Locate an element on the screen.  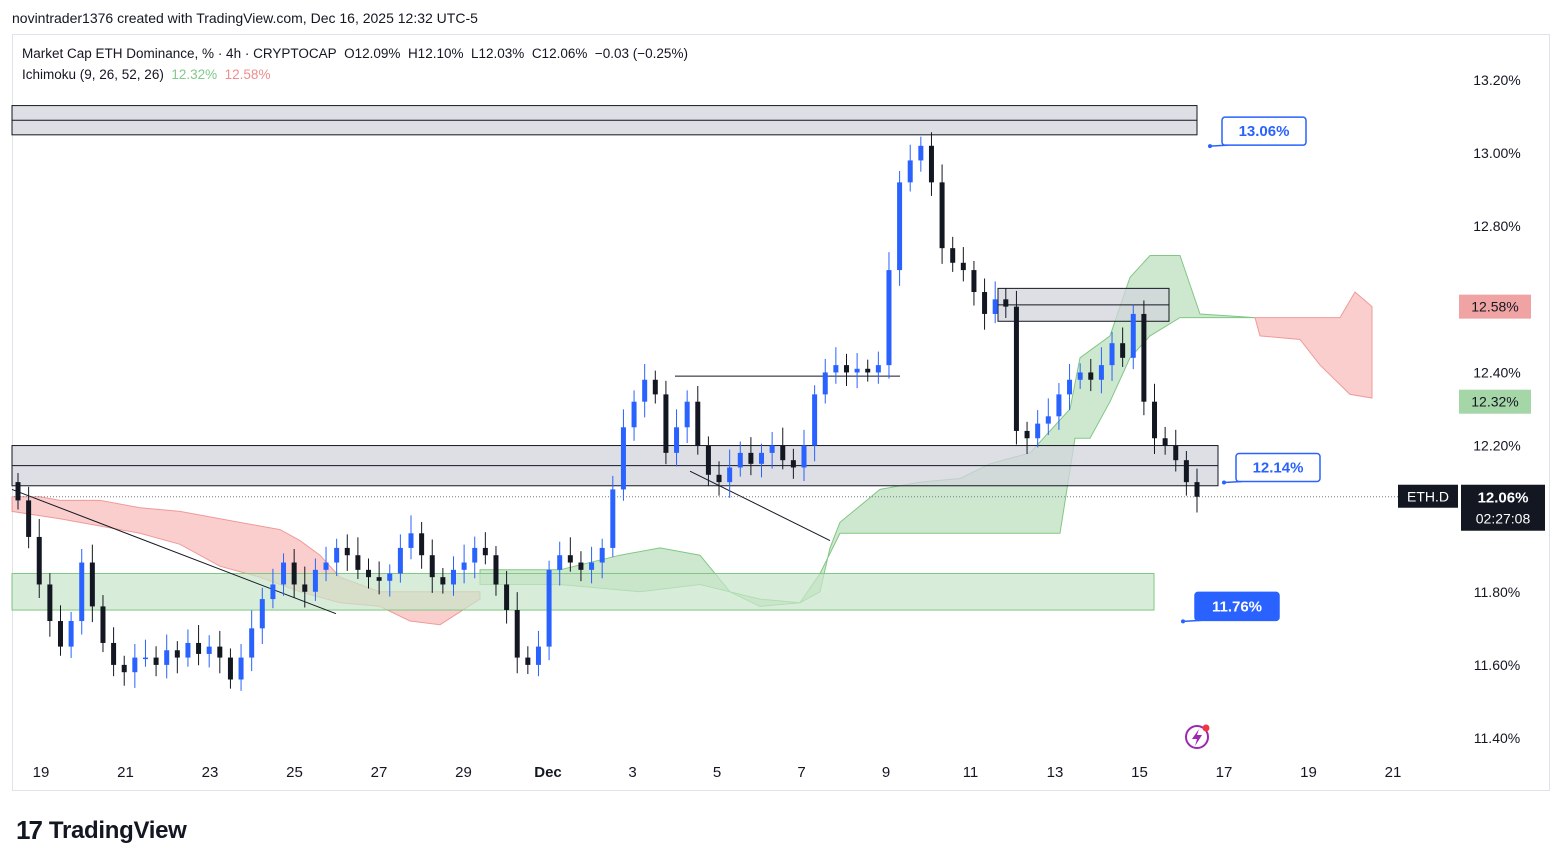
flash-icon is located at coordinates (1197, 736).